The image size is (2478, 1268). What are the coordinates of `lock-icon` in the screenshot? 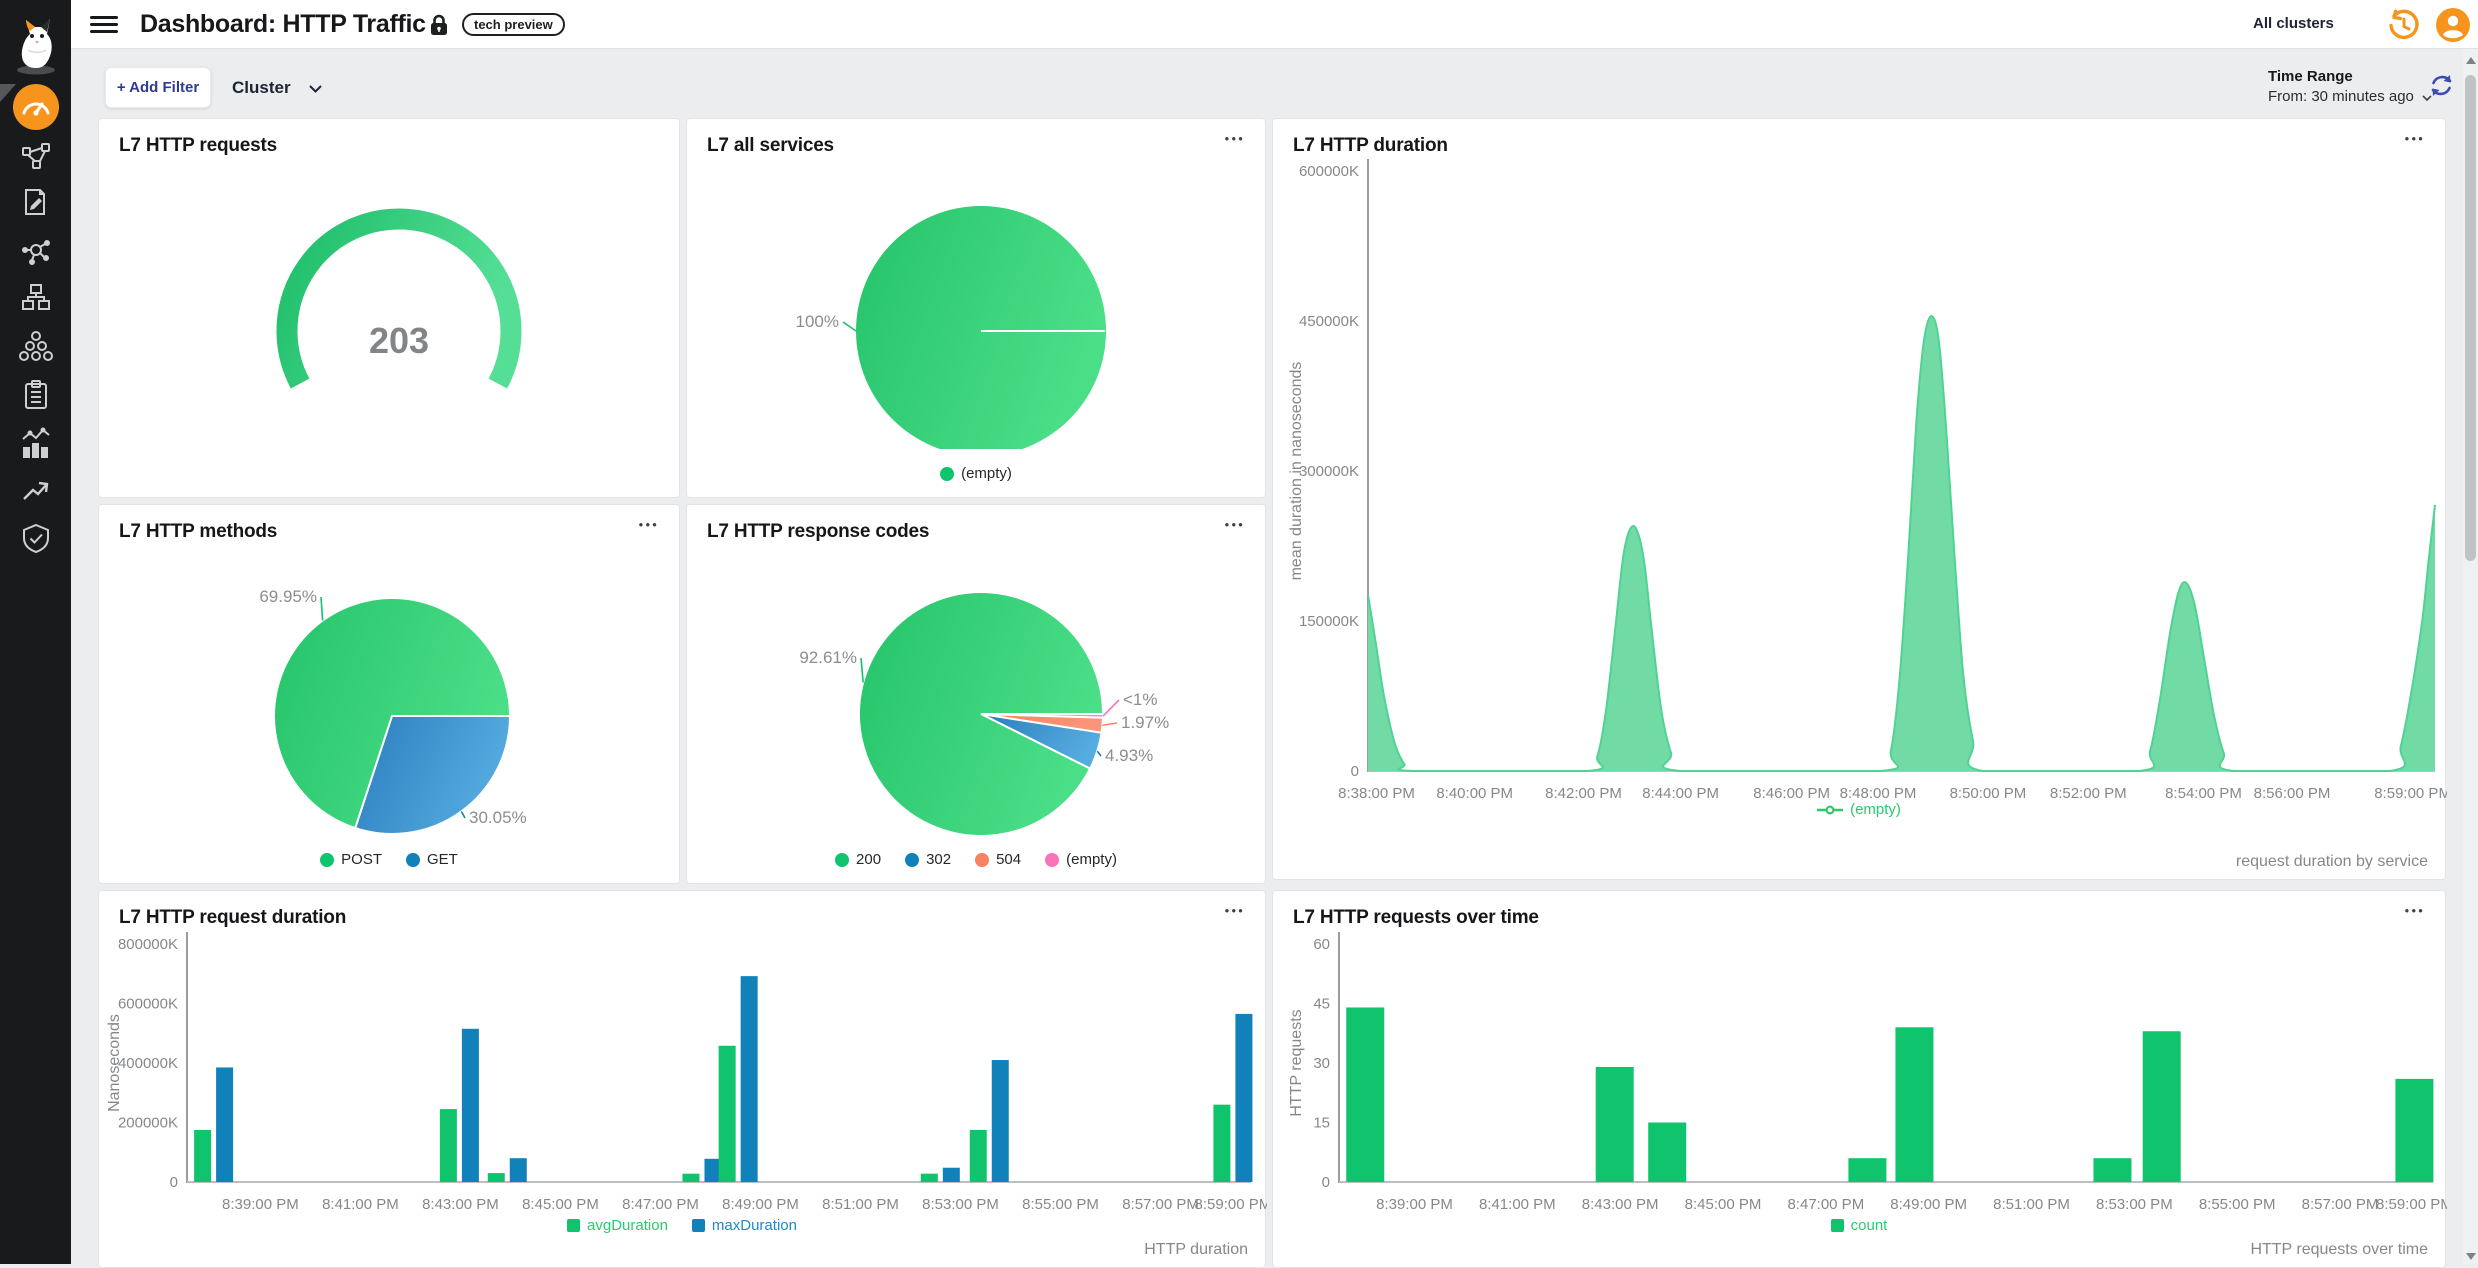 It's located at (439, 24).